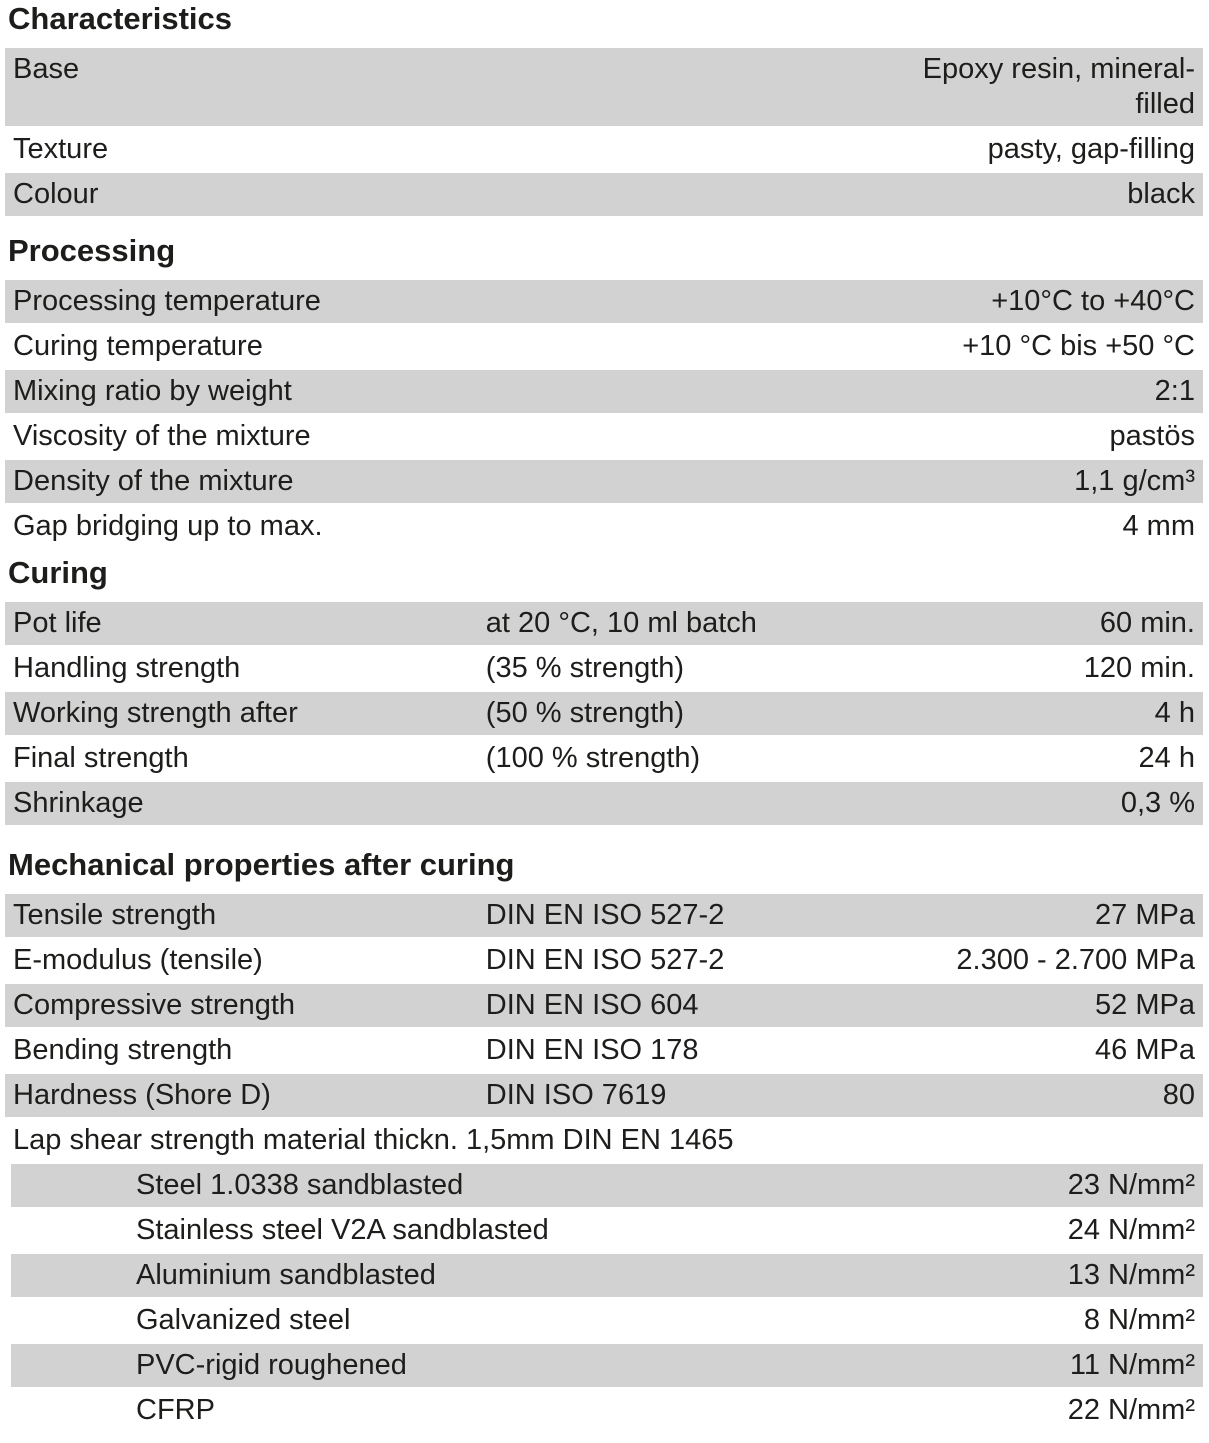 The image size is (1209, 1443). What do you see at coordinates (585, 713) in the screenshot?
I see `row-condition: (50 % strength)` at bounding box center [585, 713].